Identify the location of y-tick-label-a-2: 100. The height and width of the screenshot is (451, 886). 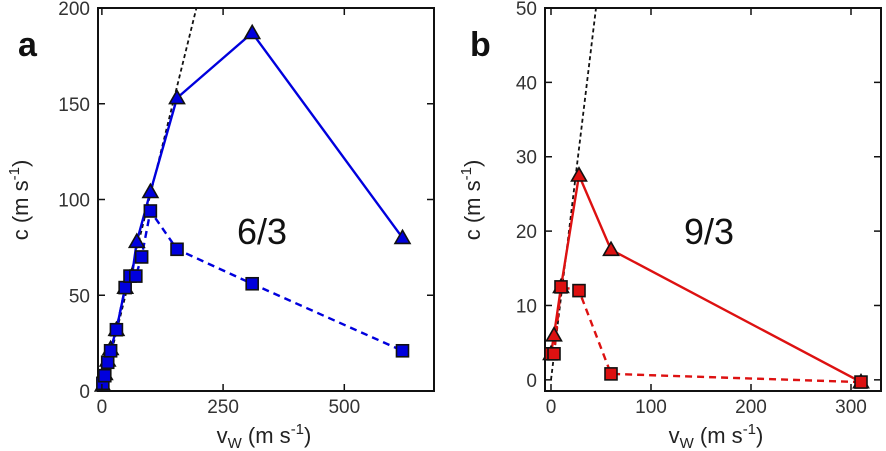
(74, 201).